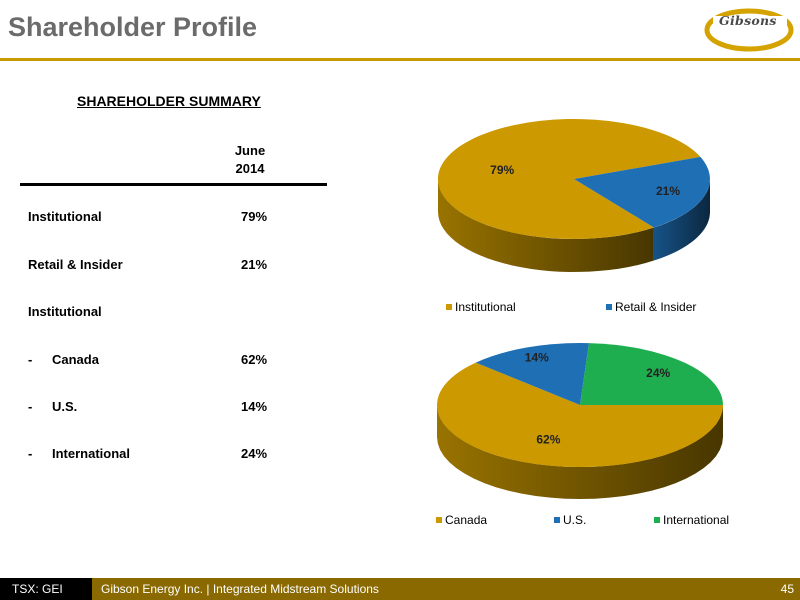  I want to click on pie-slice-international, so click(651, 374).